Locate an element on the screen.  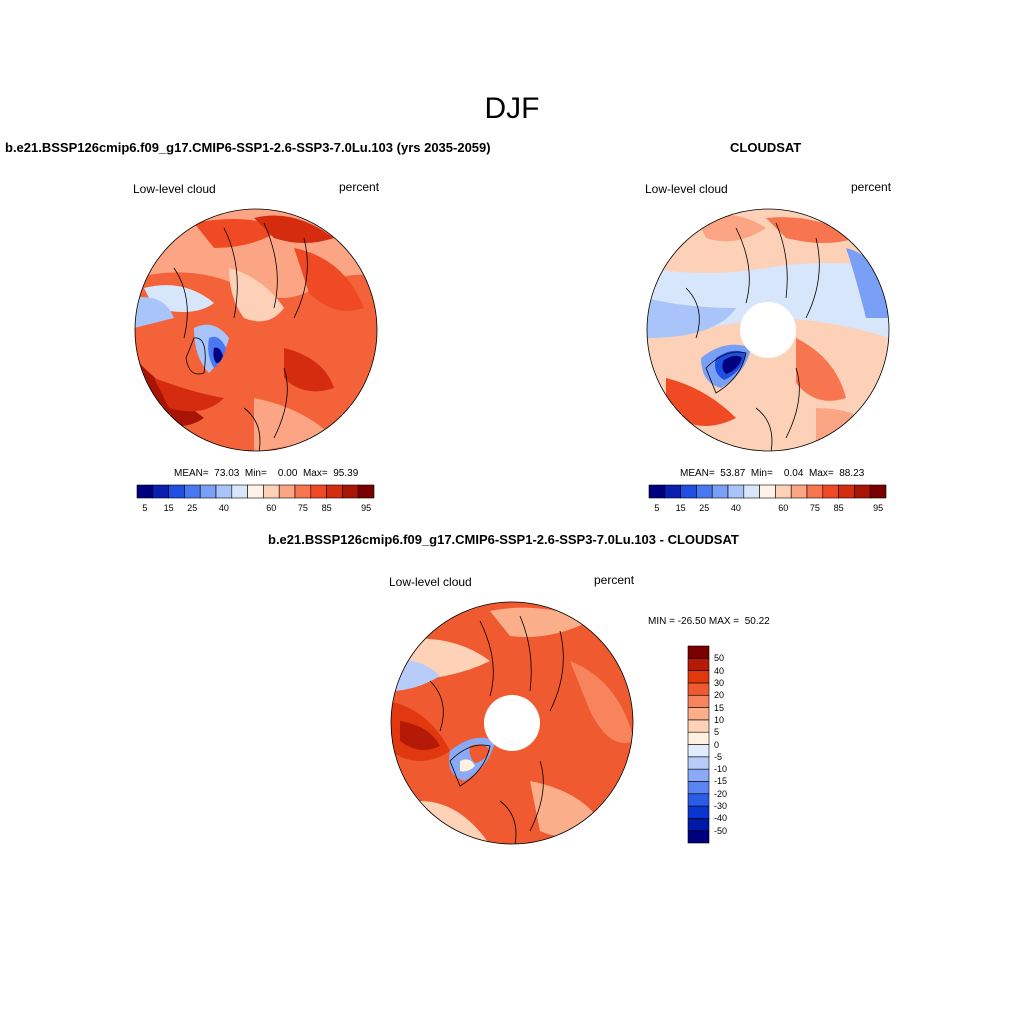
diff-colorbar is located at coordinates (698, 744).